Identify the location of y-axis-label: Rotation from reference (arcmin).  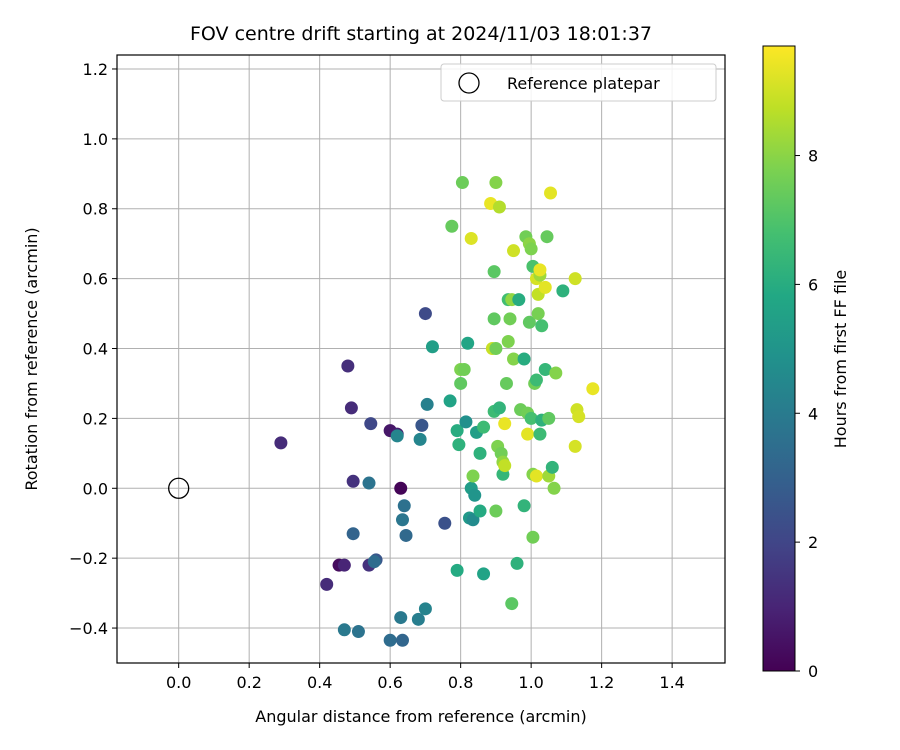
(31, 358).